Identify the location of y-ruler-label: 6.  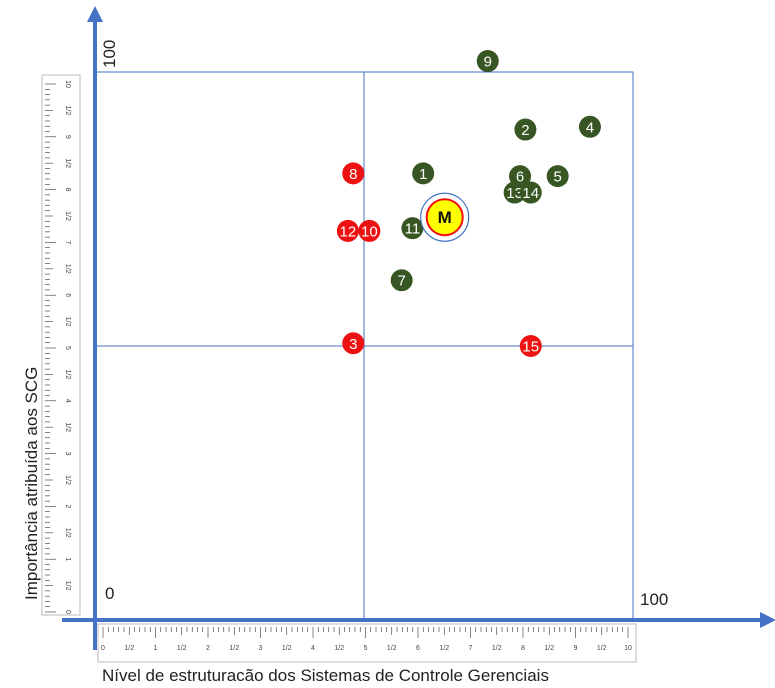
(67, 295).